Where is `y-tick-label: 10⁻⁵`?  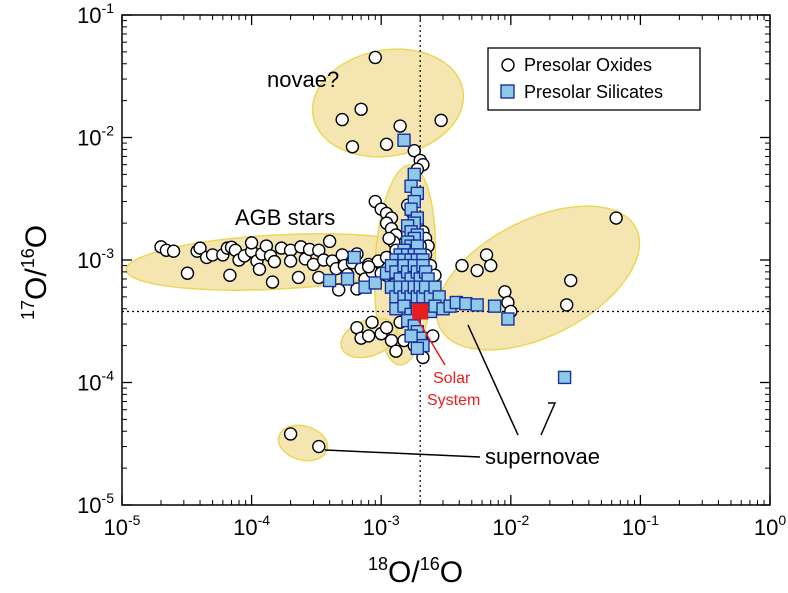 y-tick-label: 10⁻⁵ is located at coordinates (95, 504).